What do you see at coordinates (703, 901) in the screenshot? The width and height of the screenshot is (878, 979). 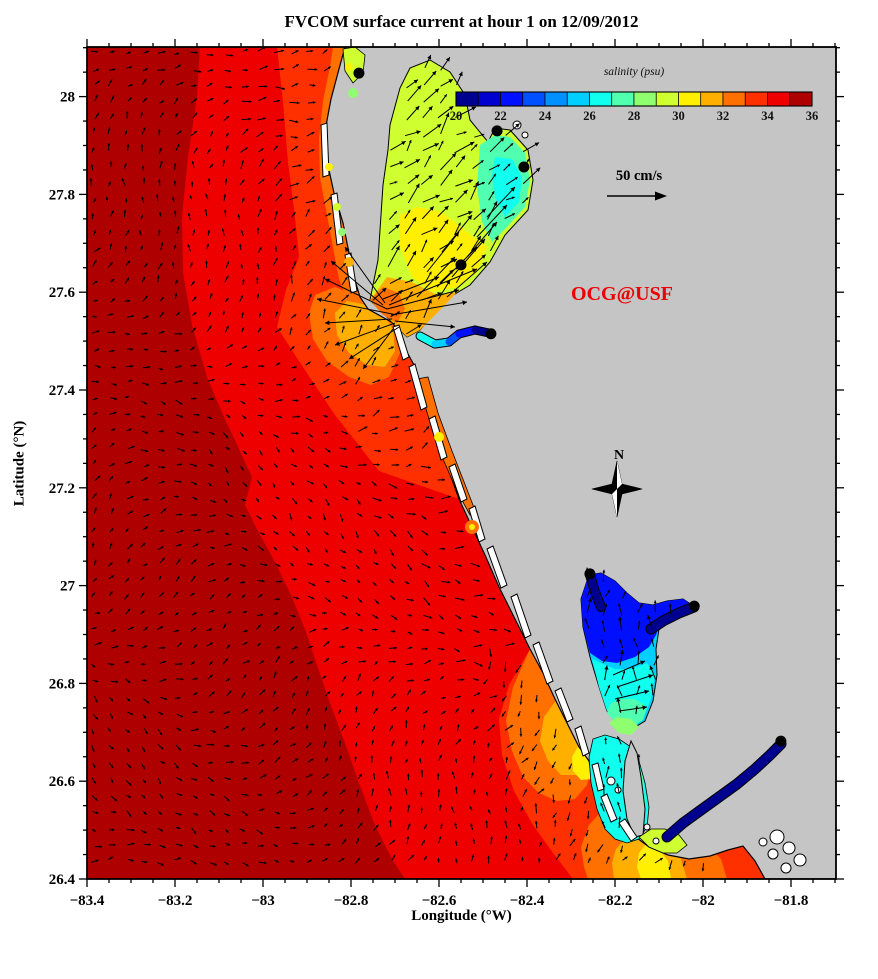 I see `x-tick-label: −82` at bounding box center [703, 901].